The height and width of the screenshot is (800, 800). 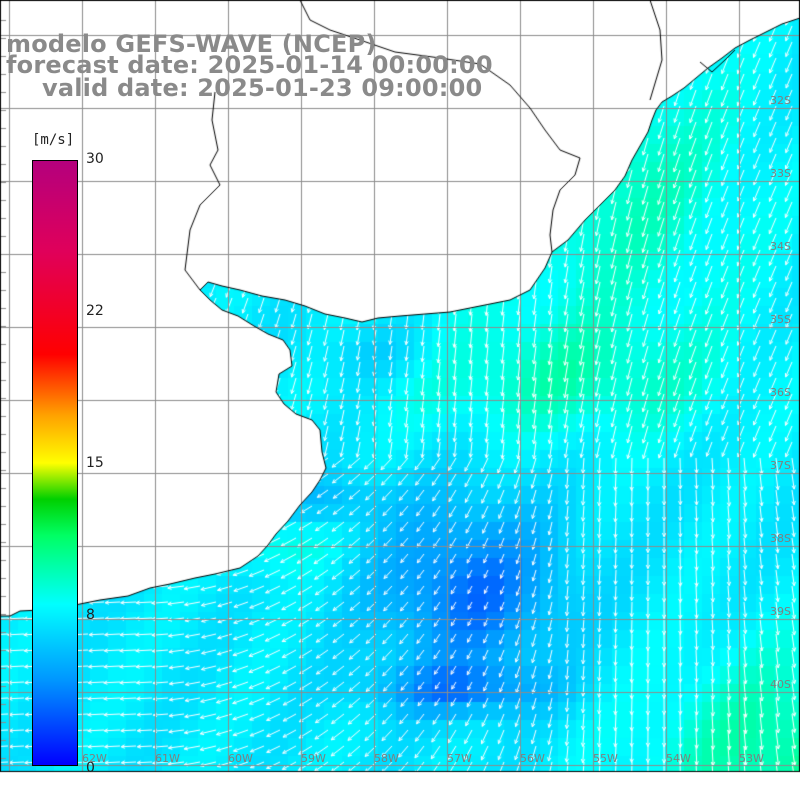 What do you see at coordinates (90, 615) in the screenshot?
I see `colorbar-tick-8: 8` at bounding box center [90, 615].